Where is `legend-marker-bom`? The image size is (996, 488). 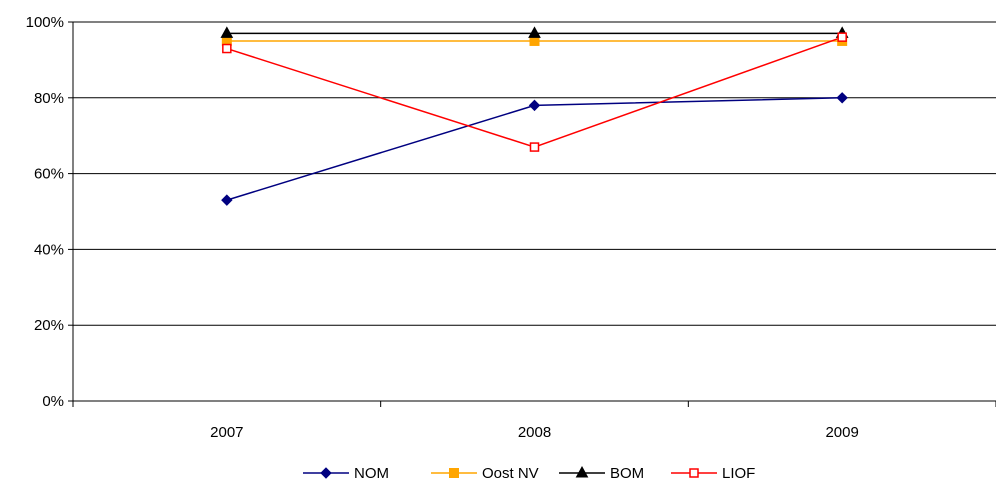
legend-marker-bom is located at coordinates (582, 471).